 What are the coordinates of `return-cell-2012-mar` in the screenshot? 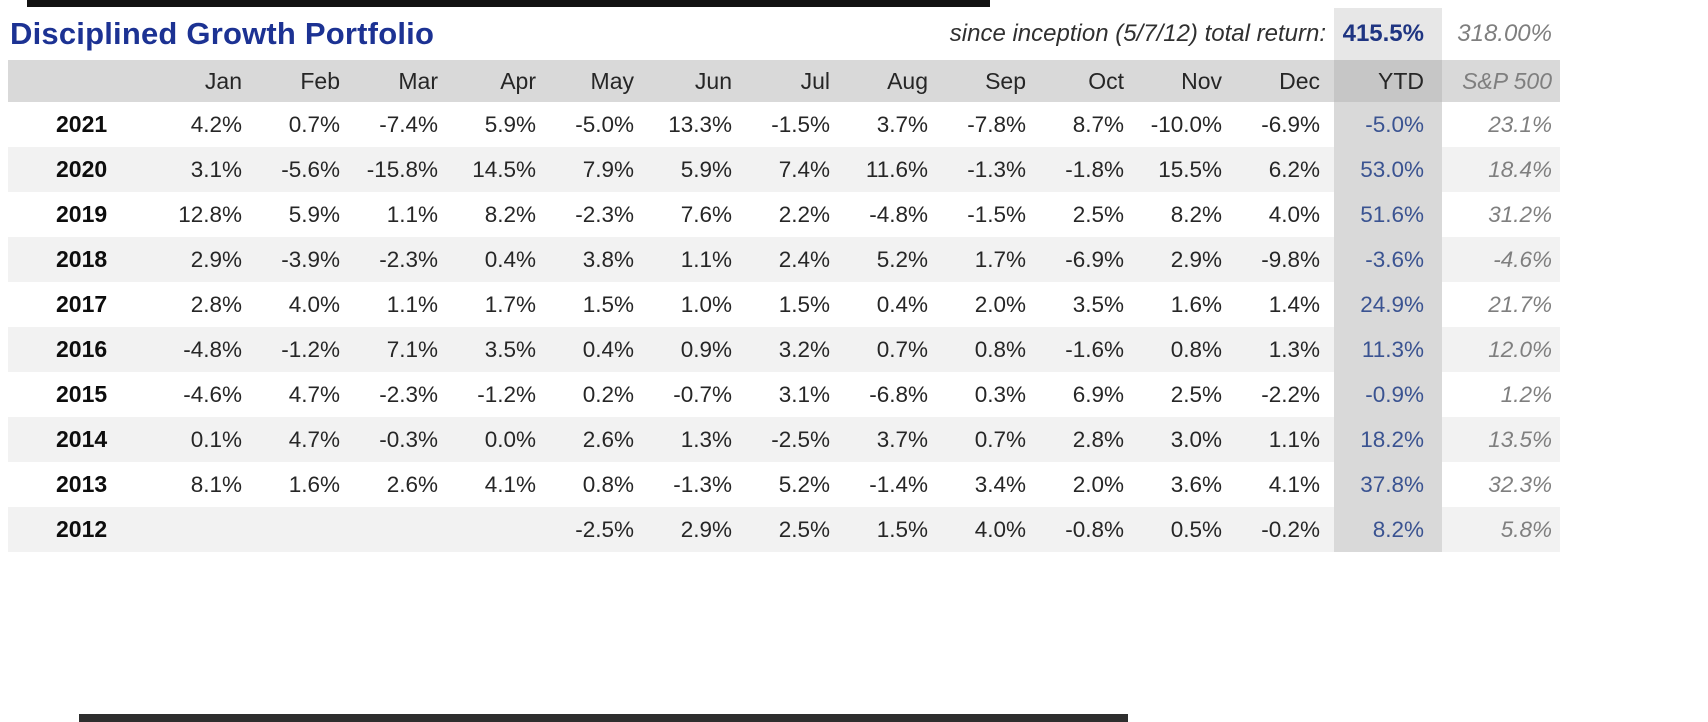 It's located at (403, 529).